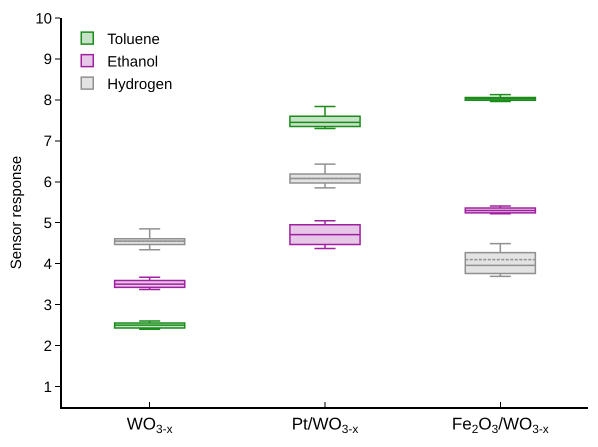  What do you see at coordinates (48, 223) in the screenshot?
I see `y-tick-label: 5` at bounding box center [48, 223].